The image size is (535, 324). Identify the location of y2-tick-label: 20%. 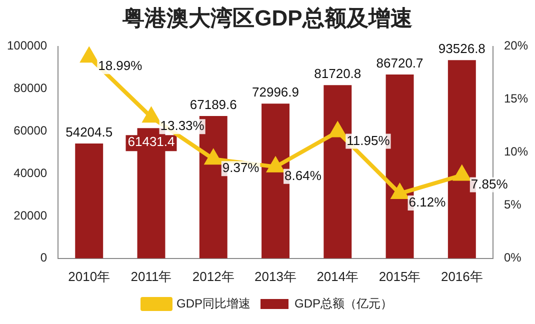
(516, 45).